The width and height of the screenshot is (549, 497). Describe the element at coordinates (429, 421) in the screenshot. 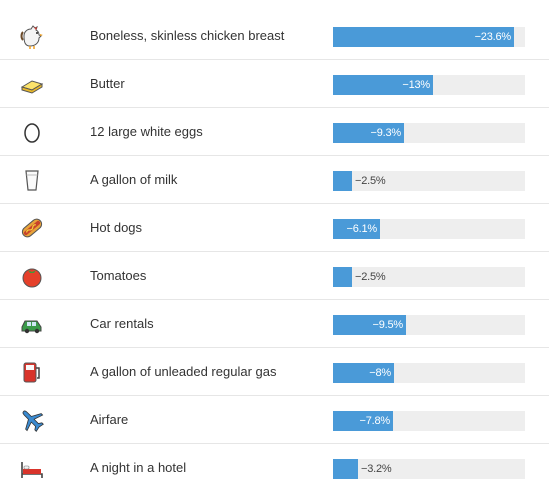

I see `bar-track: −7.8%` at that location.